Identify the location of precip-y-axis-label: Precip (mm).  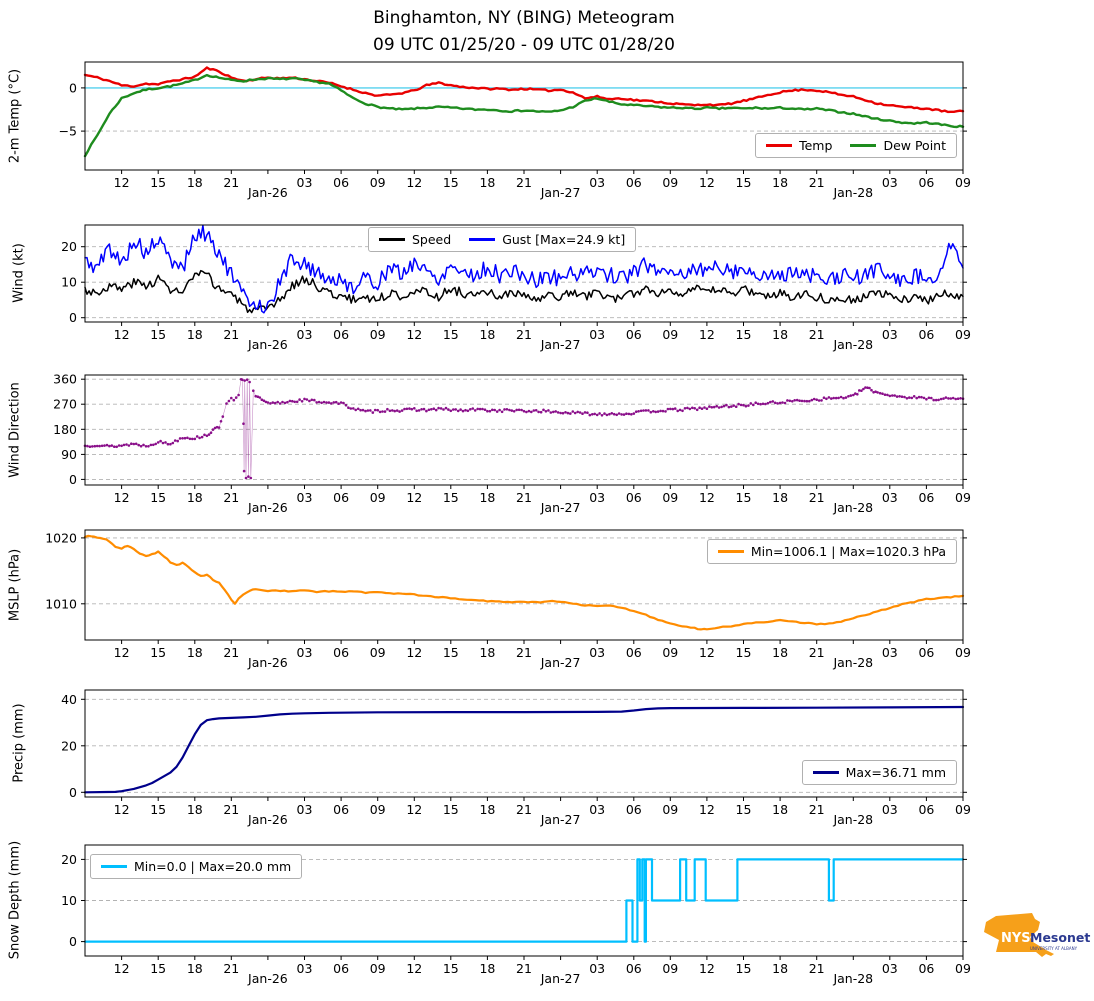
(19, 743).